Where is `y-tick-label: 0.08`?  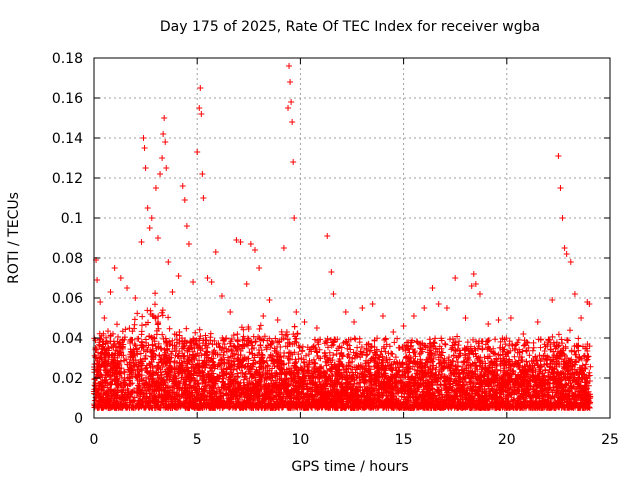
y-tick-label: 0.08 is located at coordinates (67, 259).